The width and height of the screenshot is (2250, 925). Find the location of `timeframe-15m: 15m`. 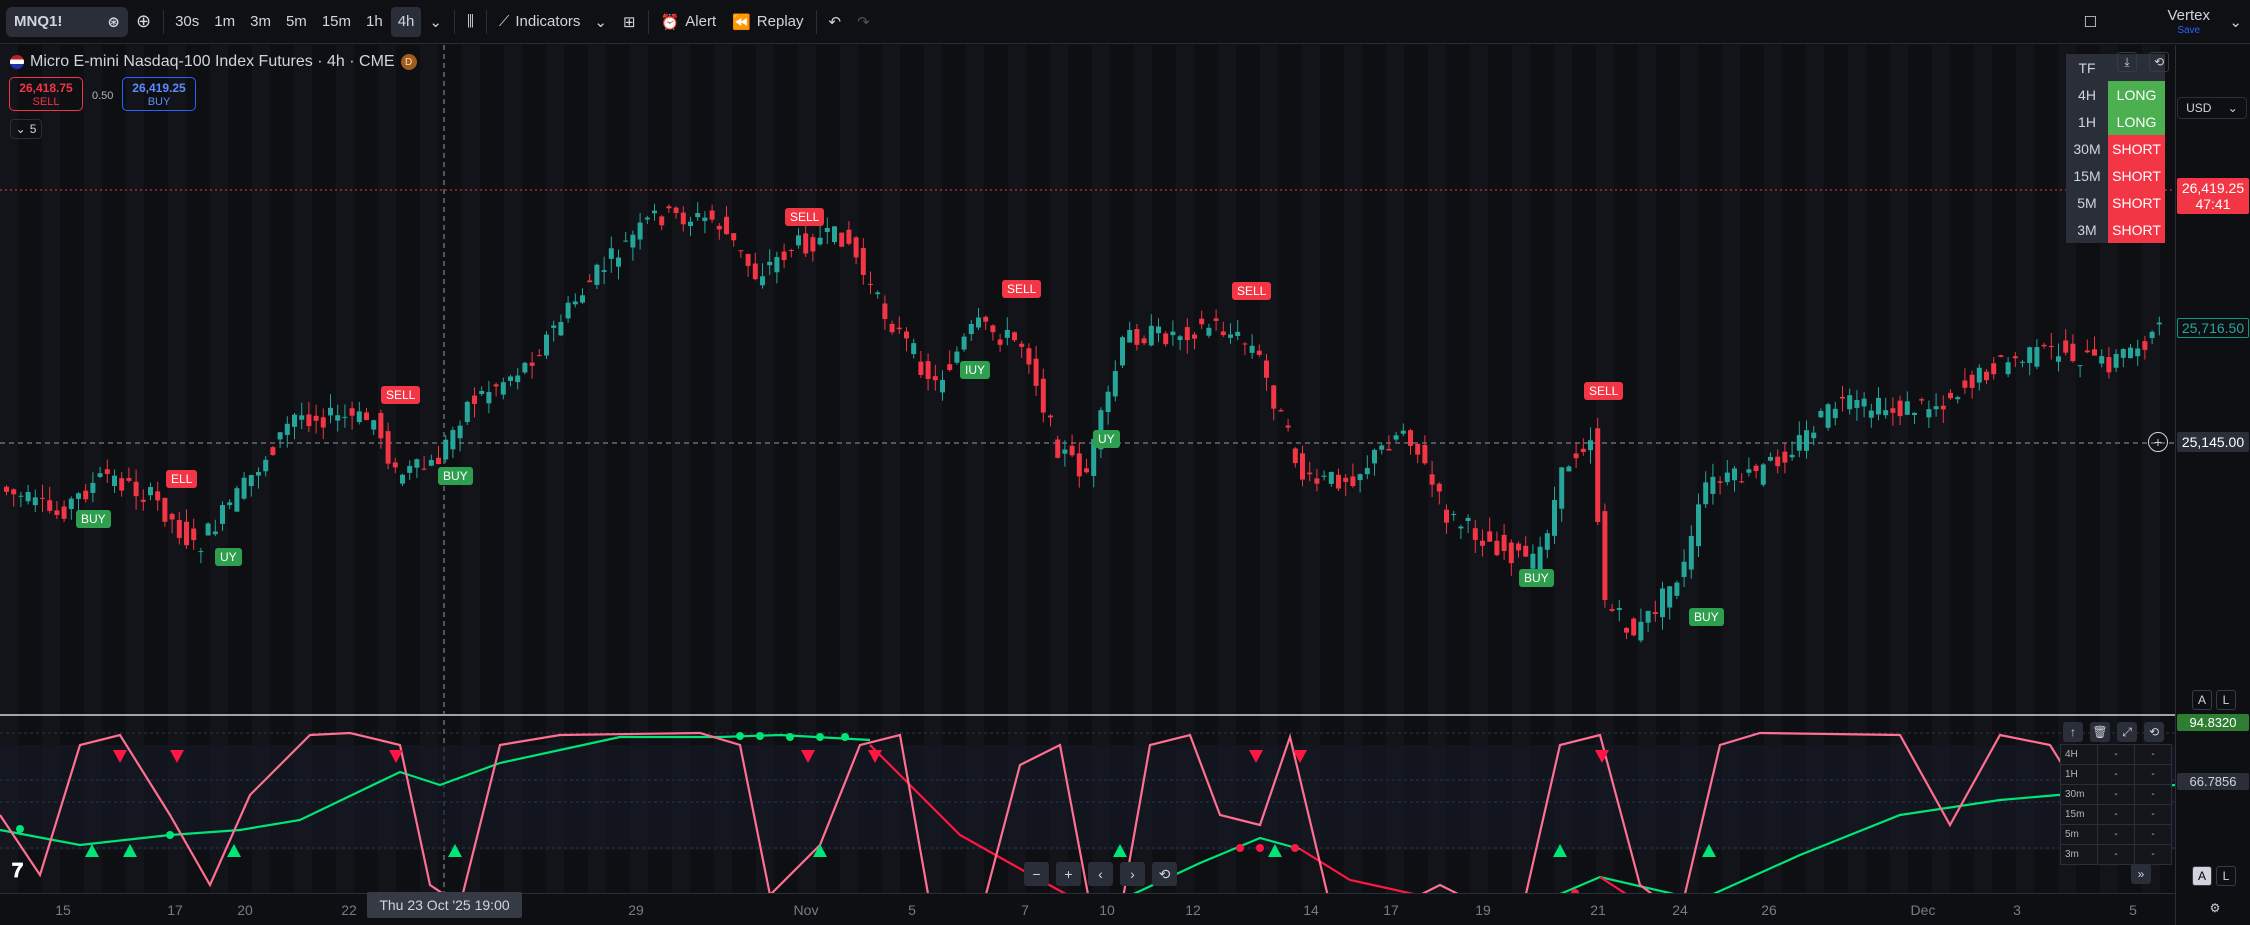

timeframe-15m: 15m is located at coordinates (336, 21).